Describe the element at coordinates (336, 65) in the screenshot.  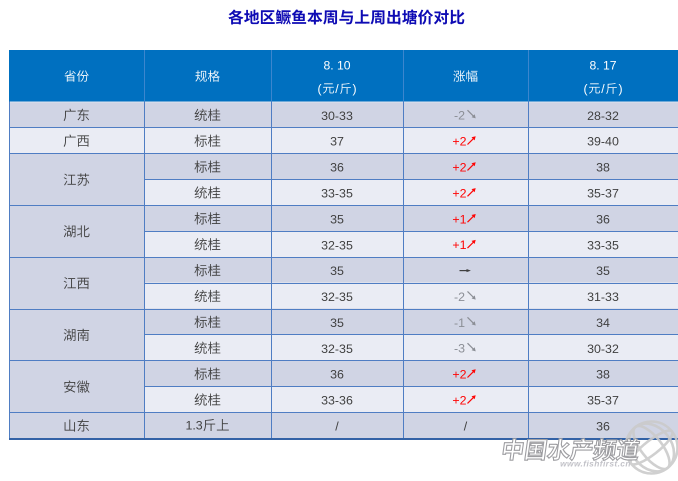
I see `svg-text: 8. 10` at that location.